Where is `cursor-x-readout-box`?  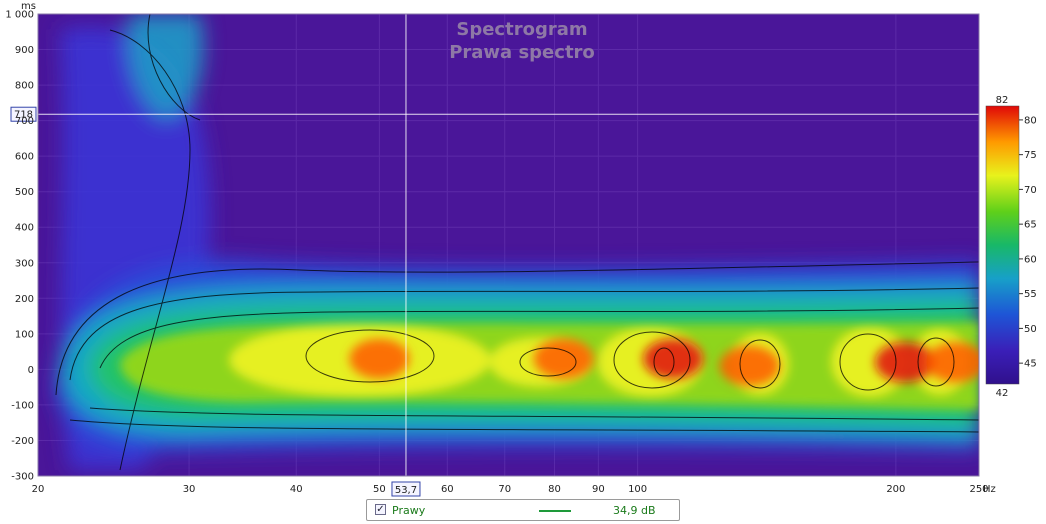
cursor-x-readout-box is located at coordinates (406, 489).